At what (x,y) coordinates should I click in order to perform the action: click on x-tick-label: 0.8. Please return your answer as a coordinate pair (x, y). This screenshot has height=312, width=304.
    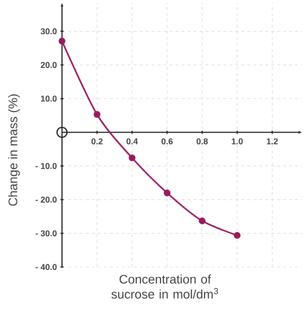
    Looking at the image, I should click on (202, 141).